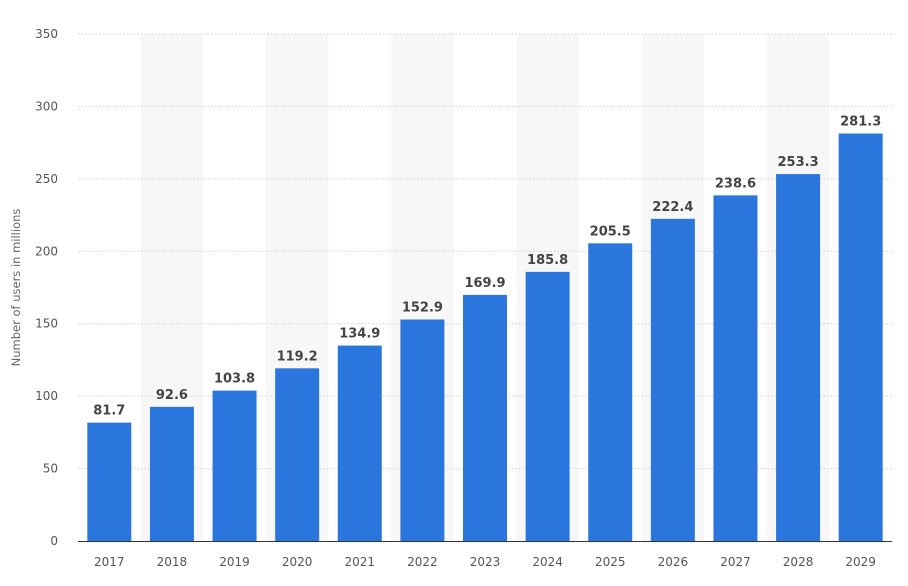  Describe the element at coordinates (798, 562) in the screenshot. I see `x-tick-2028: 2028` at that location.